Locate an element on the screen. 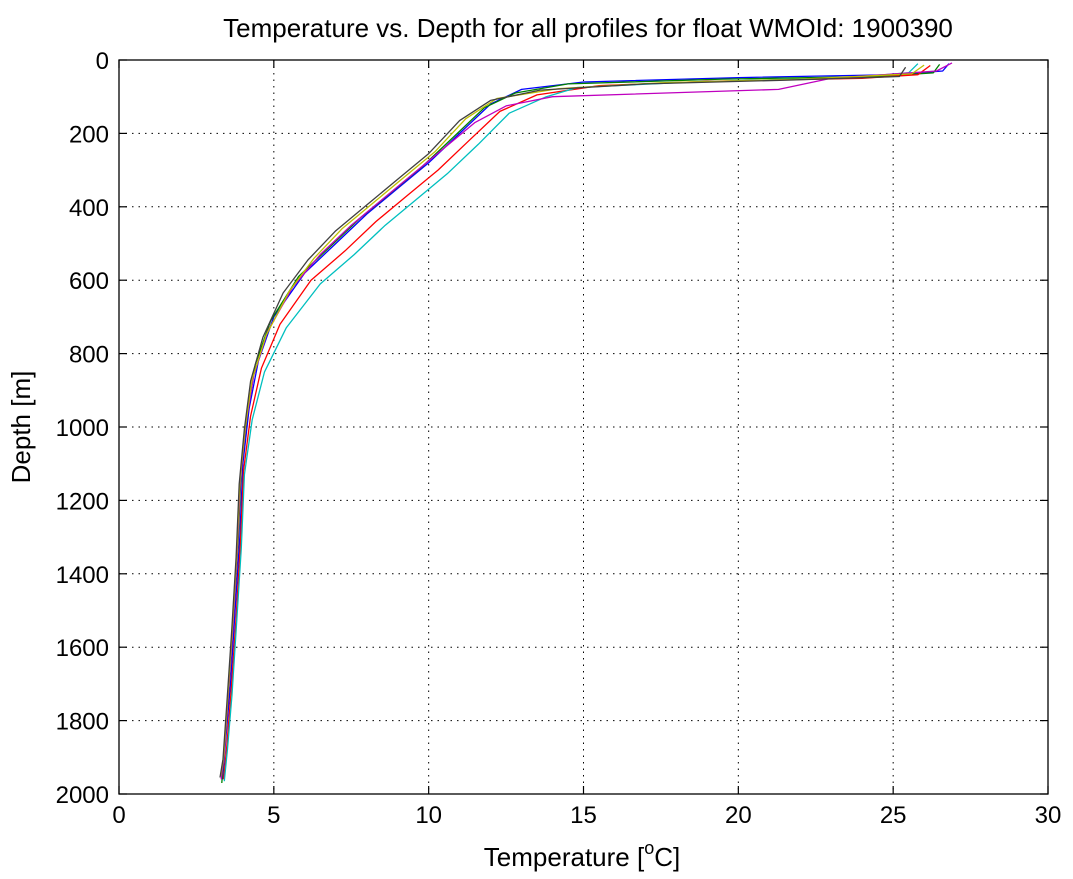  x-tick-labels: 0 5 10 15 20 25 30 is located at coordinates (586, 815).